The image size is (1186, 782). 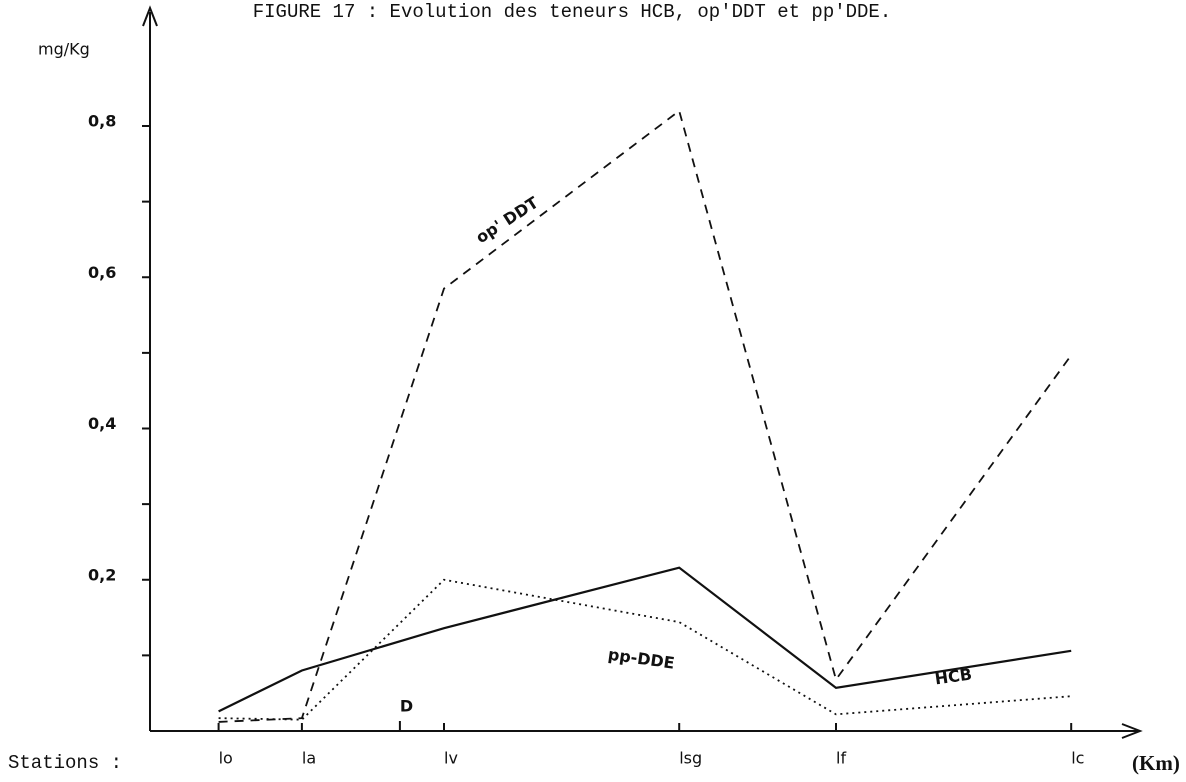 What do you see at coordinates (102, 272) in the screenshot?
I see `y-tick-label: 0,6` at bounding box center [102, 272].